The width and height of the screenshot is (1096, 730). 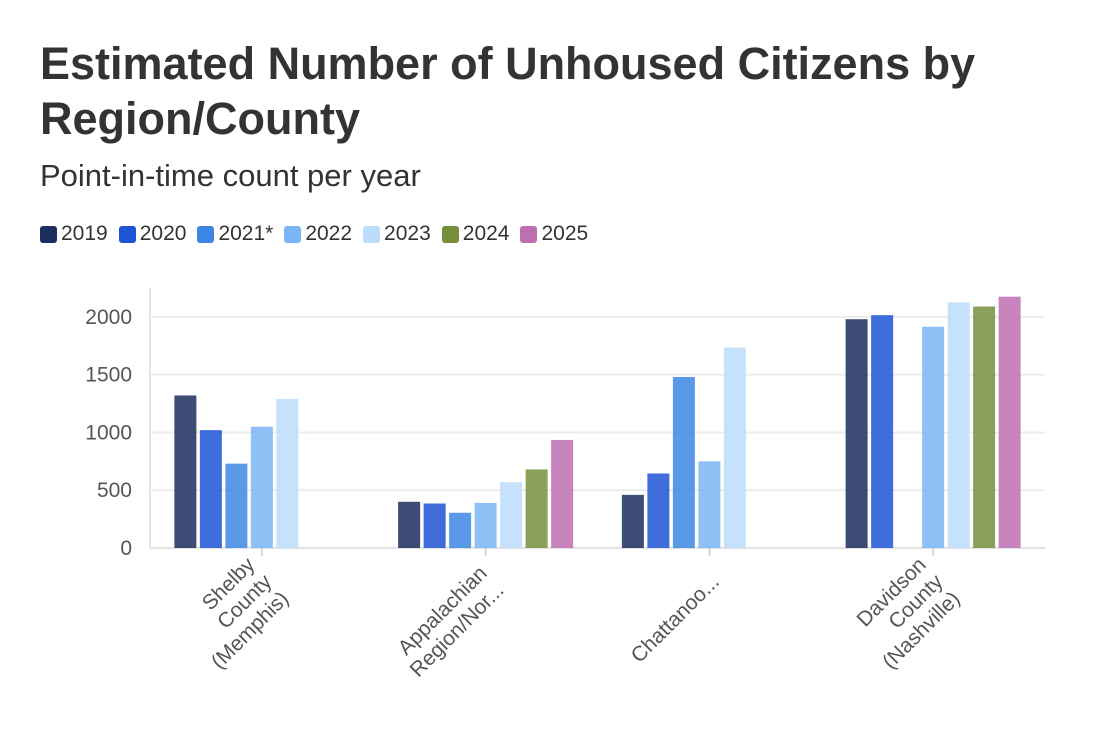 I want to click on legend-label: 2022, so click(x=329, y=233).